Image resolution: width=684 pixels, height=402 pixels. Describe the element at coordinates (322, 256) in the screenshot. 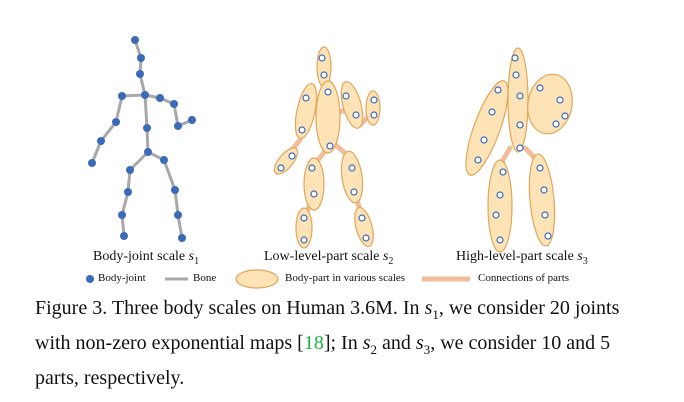

I see `panel-name: Low-level-part scale` at that location.